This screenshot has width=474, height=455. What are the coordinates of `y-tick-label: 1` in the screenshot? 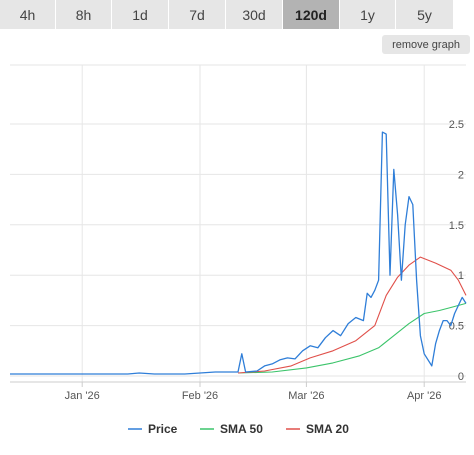 It's located at (461, 276).